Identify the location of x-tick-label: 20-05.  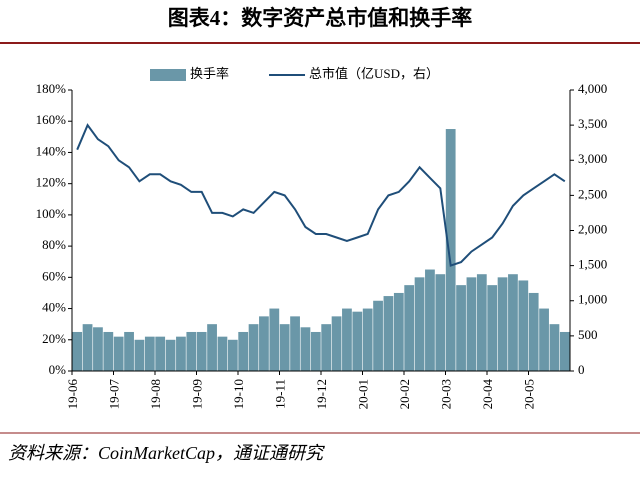
(528, 394).